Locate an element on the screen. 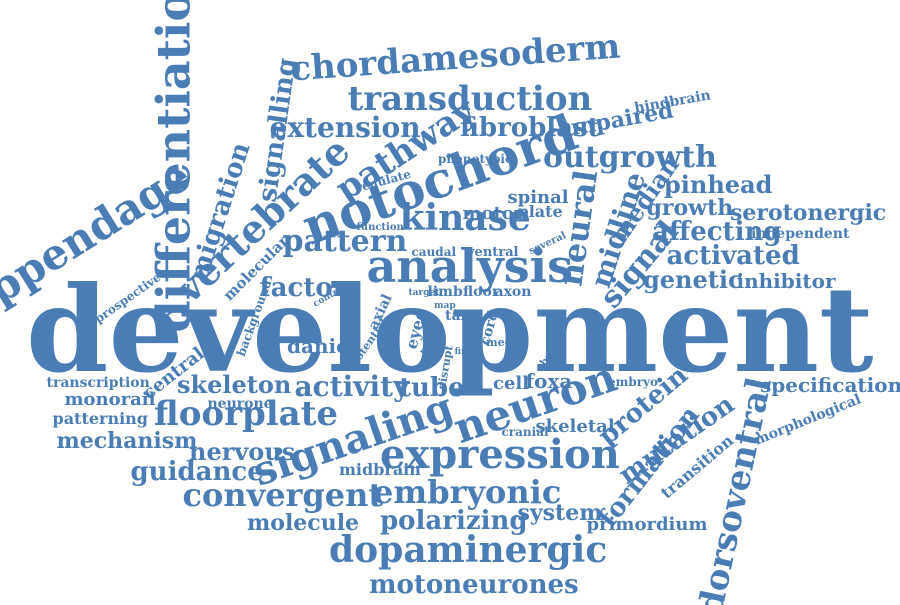 This screenshot has width=900, height=605. word-affecting: affecting is located at coordinates (717, 232).